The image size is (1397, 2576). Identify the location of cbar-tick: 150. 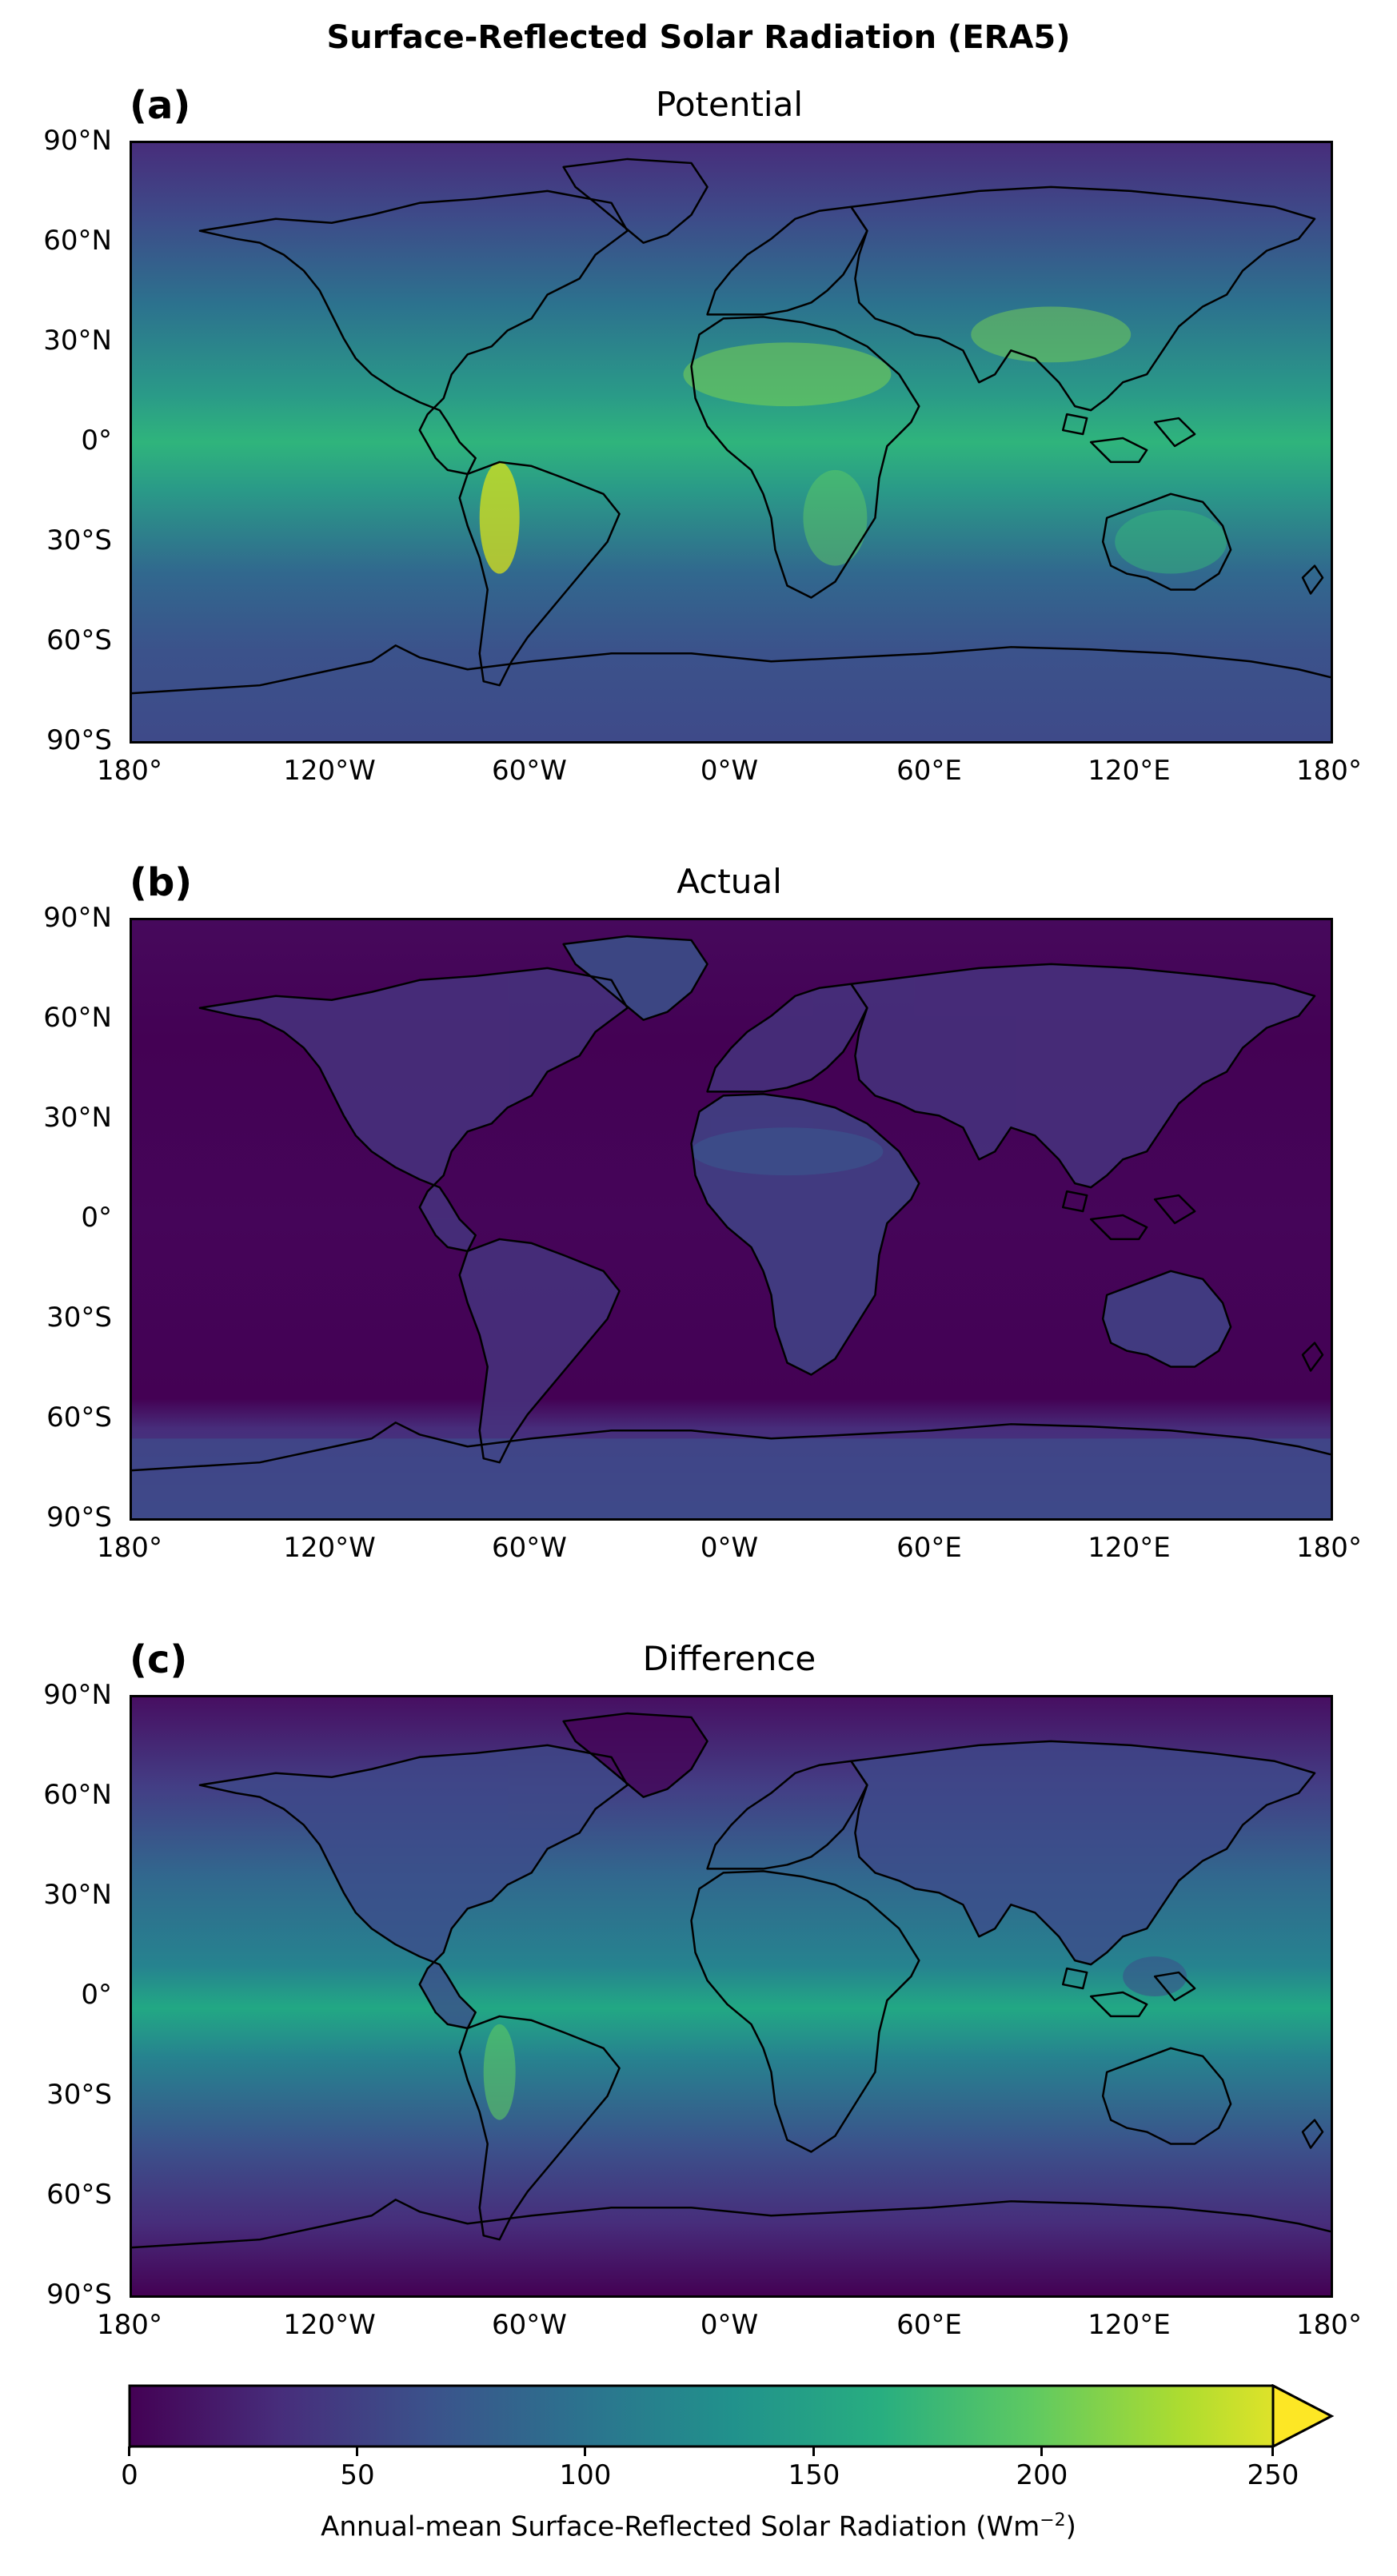
(814, 2475).